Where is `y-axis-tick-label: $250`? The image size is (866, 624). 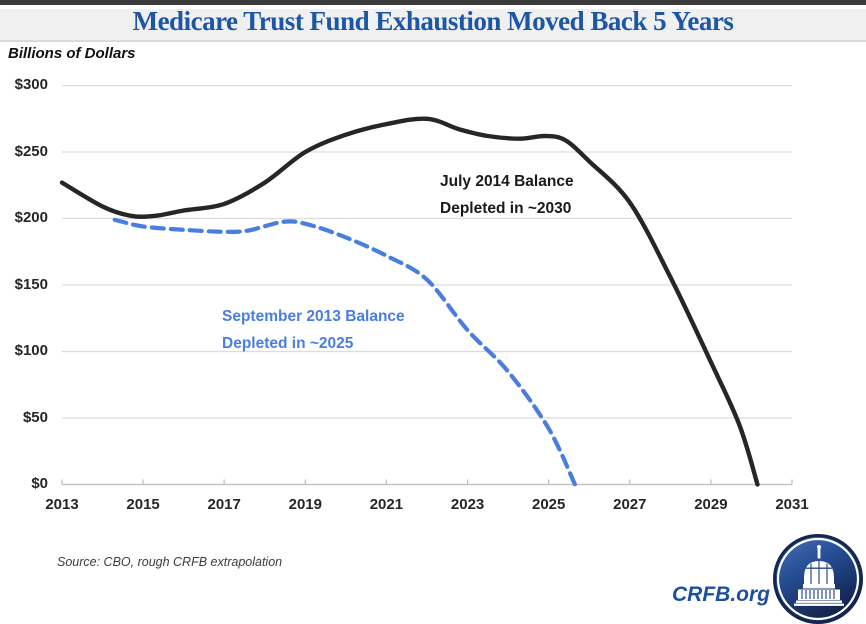
y-axis-tick-label: $250 is located at coordinates (31, 151).